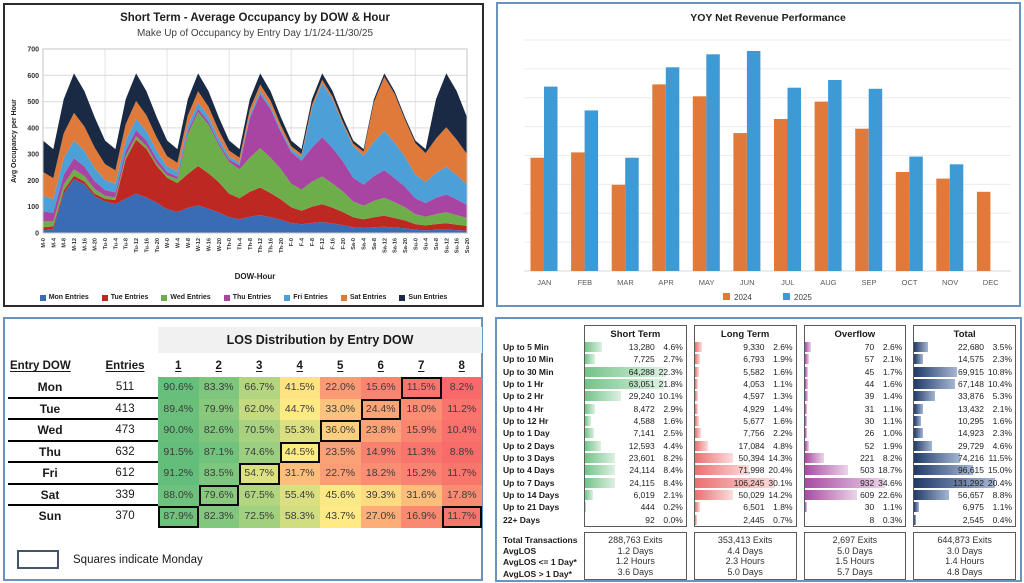  Describe the element at coordinates (578, 211) in the screenshot. I see `bar-2024-feb` at that location.